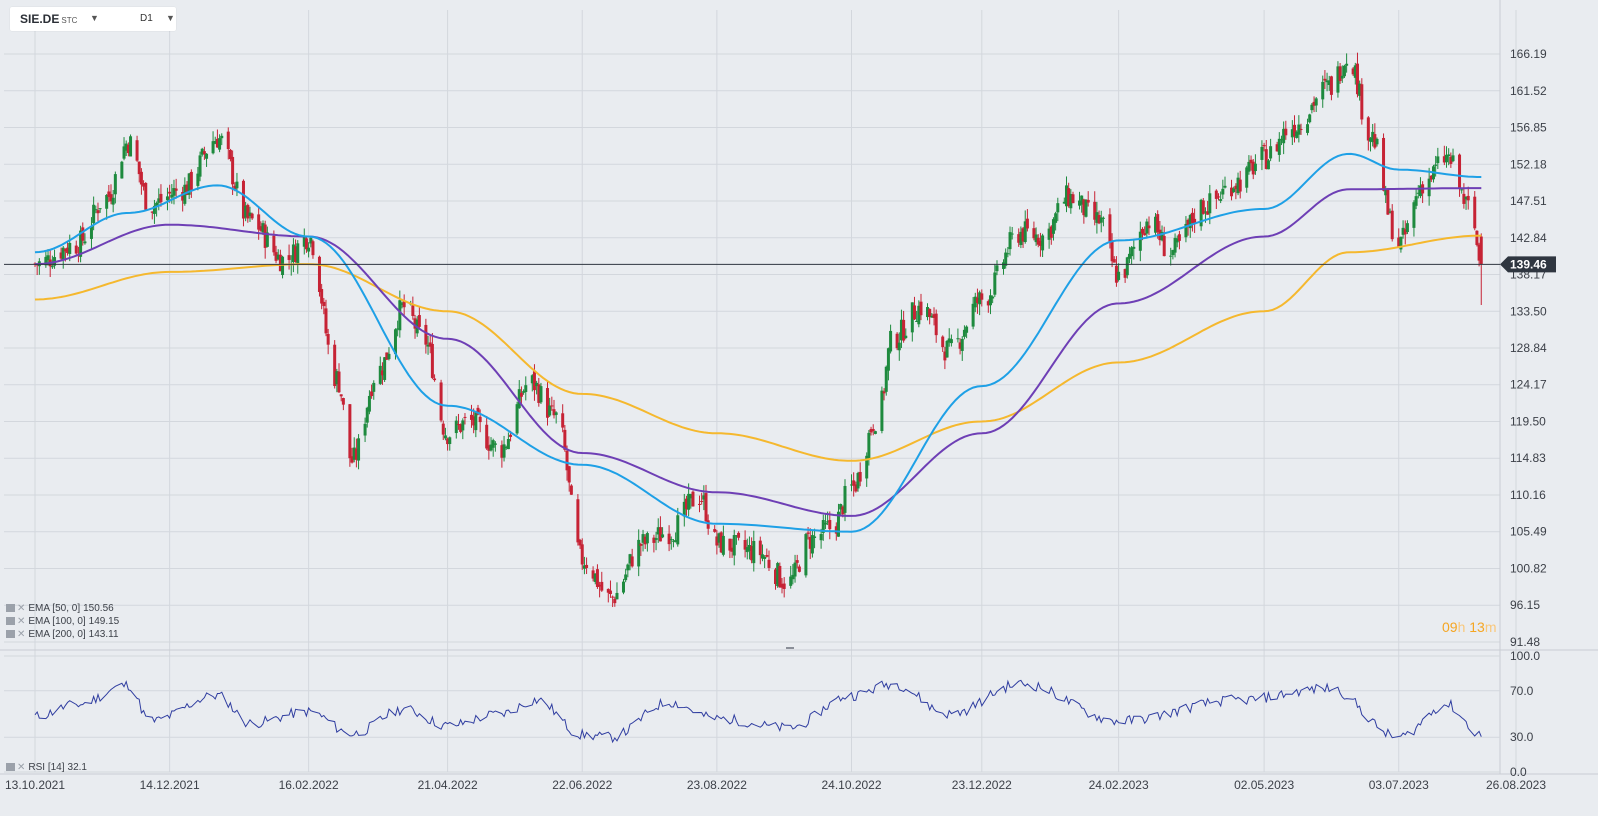  I want to click on timeframe-label: D1, so click(146, 18).